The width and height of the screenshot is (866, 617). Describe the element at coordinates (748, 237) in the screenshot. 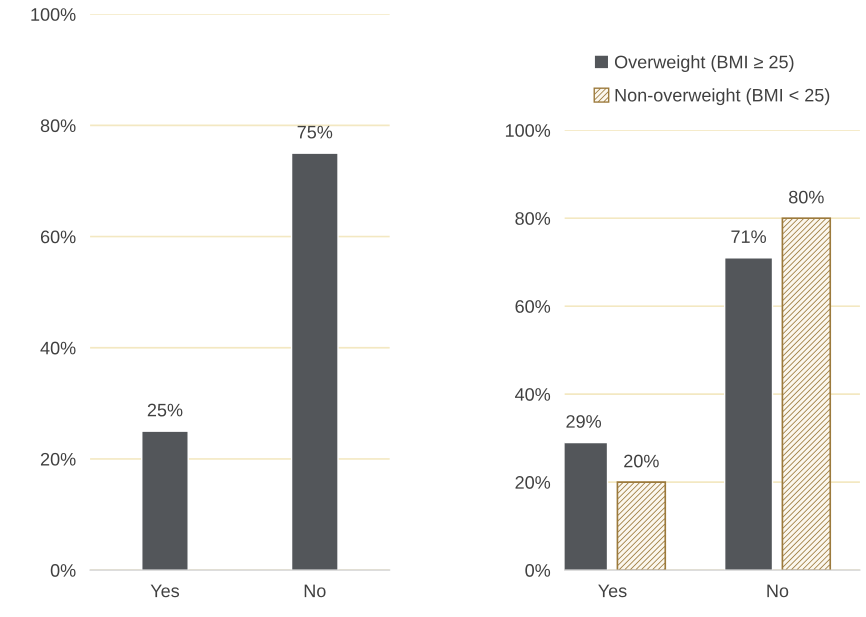

I see `data-label: 71%` at that location.